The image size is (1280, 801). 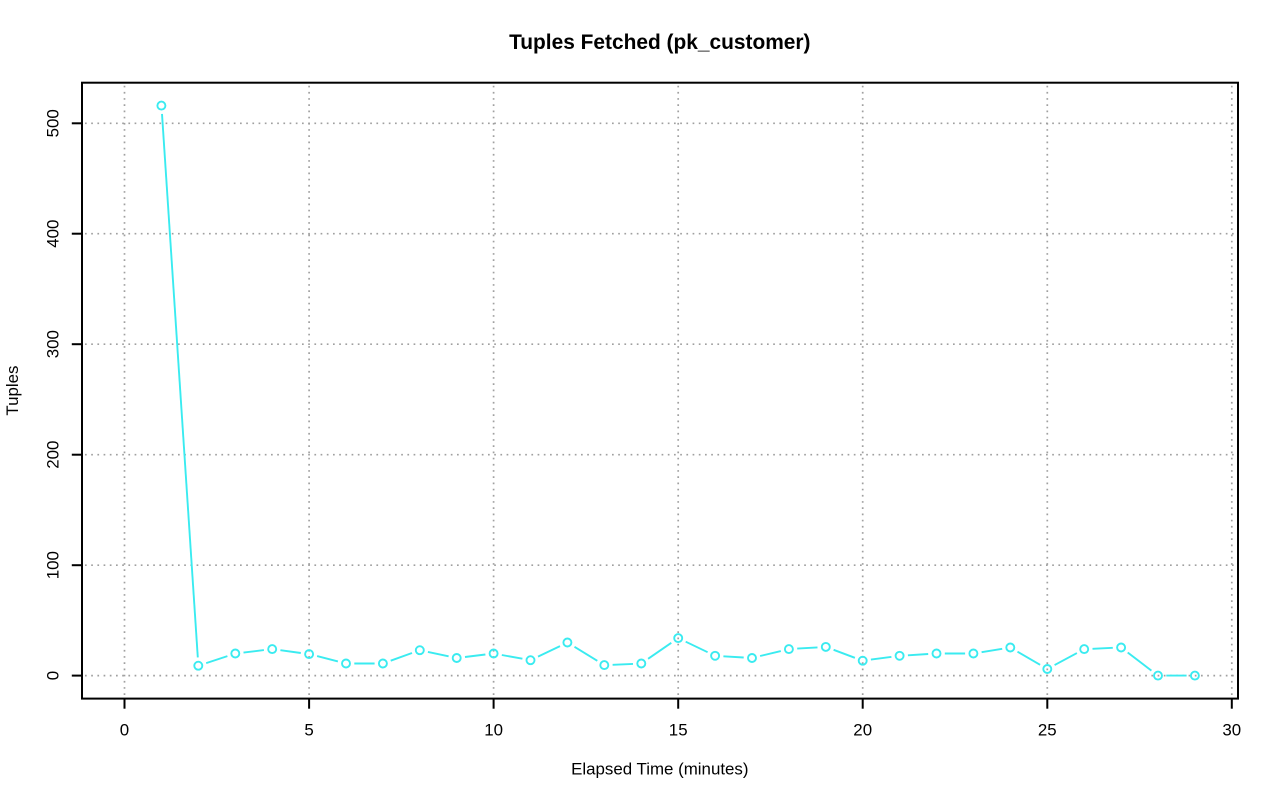 What do you see at coordinates (659, 769) in the screenshot?
I see `svg-text: Elapsed Time (minutes)` at bounding box center [659, 769].